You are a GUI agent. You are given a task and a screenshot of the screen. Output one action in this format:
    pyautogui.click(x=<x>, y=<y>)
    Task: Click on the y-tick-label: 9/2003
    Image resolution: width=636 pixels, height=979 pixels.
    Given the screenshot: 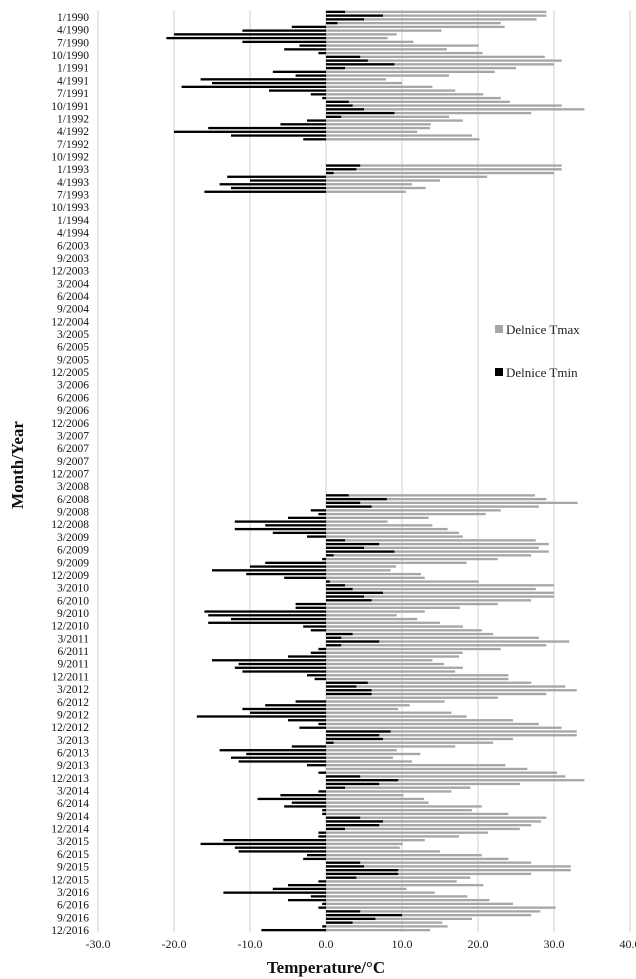 What is the action you would take?
    pyautogui.click(x=73, y=259)
    